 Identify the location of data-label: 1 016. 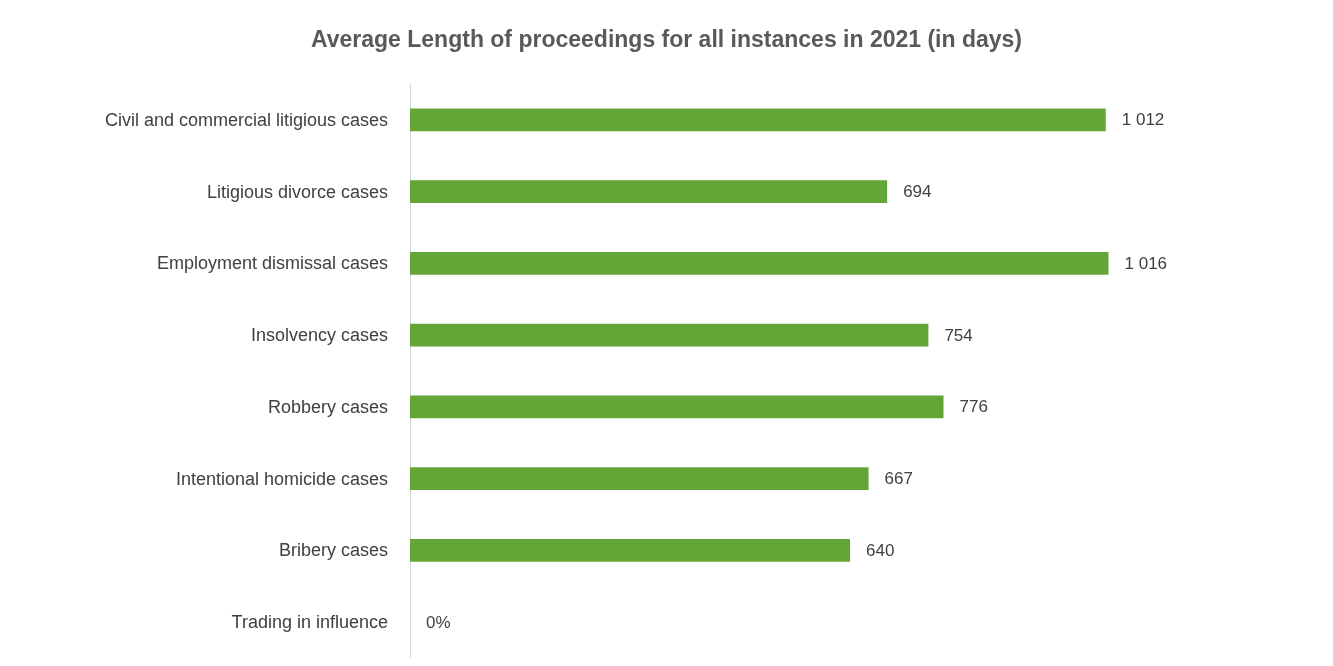
(1146, 263).